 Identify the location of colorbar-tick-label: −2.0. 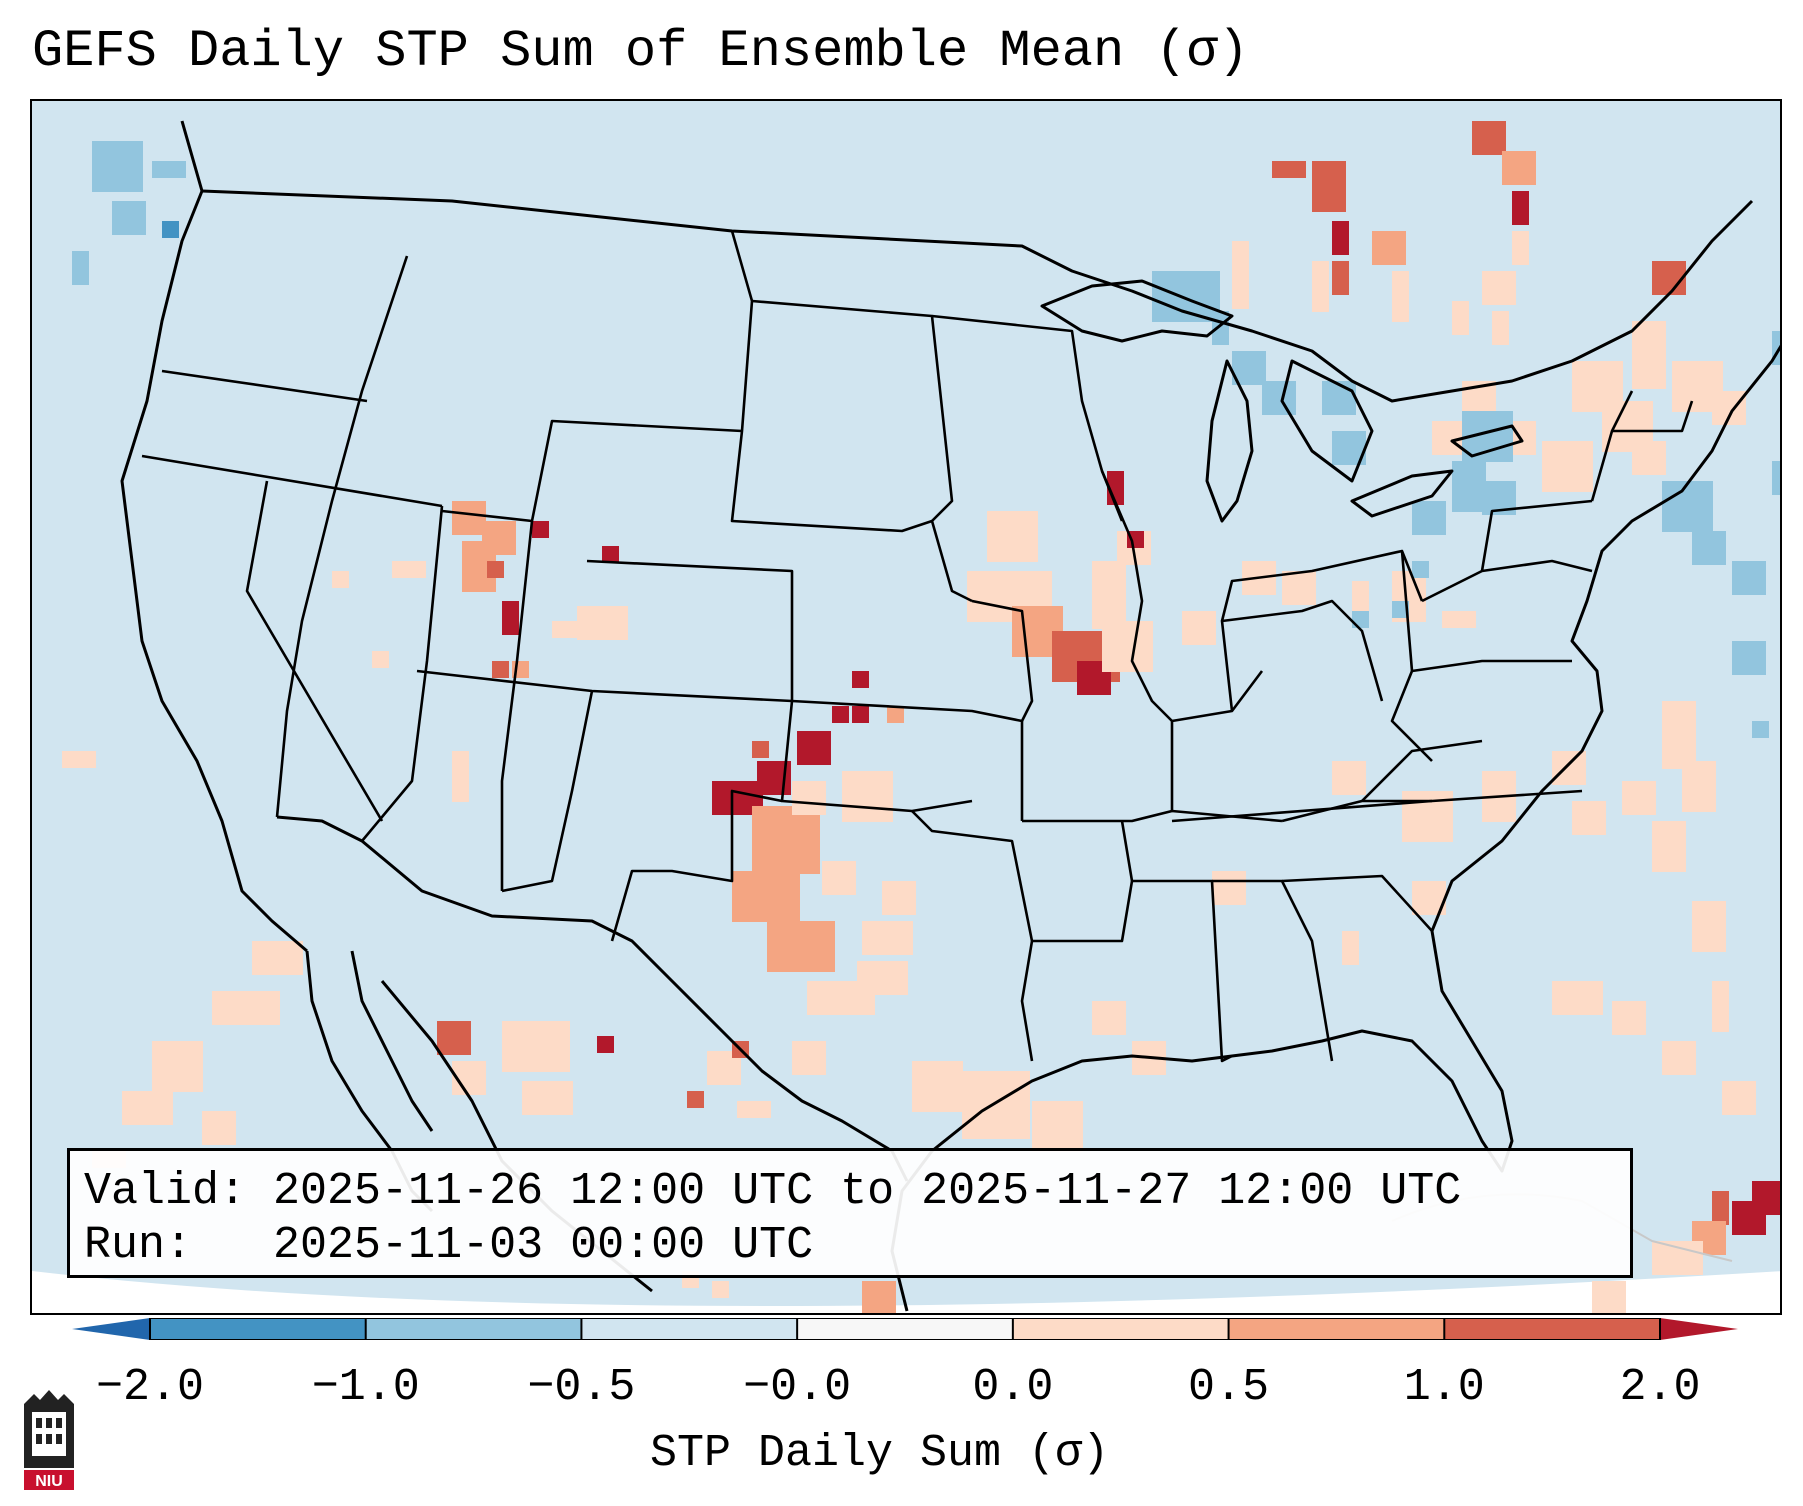
(150, 1387).